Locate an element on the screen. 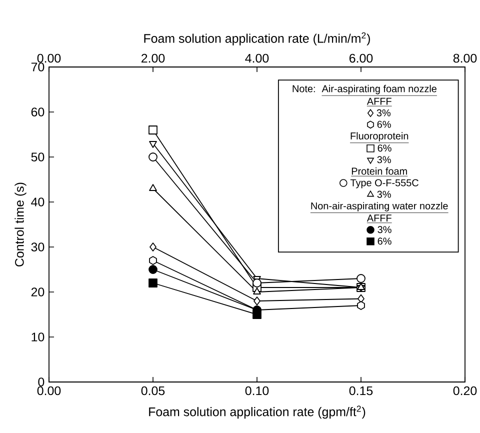 The image size is (480, 433). y-tick-label: 50 is located at coordinates (37, 157).